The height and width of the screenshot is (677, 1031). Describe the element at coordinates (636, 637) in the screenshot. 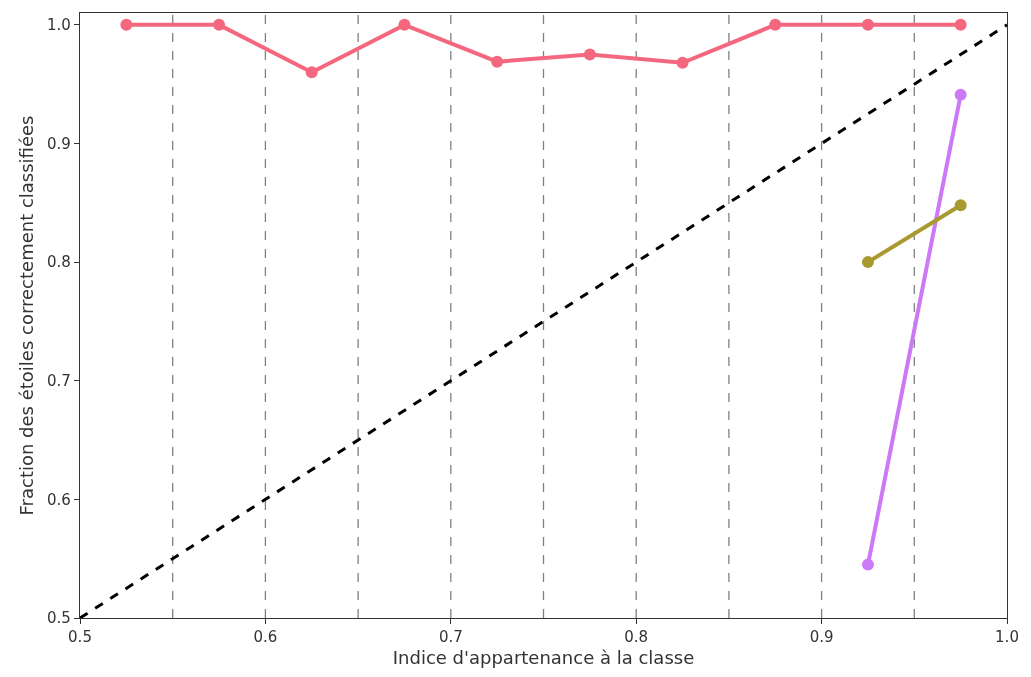

I see `x-tick-label: 0.8` at that location.